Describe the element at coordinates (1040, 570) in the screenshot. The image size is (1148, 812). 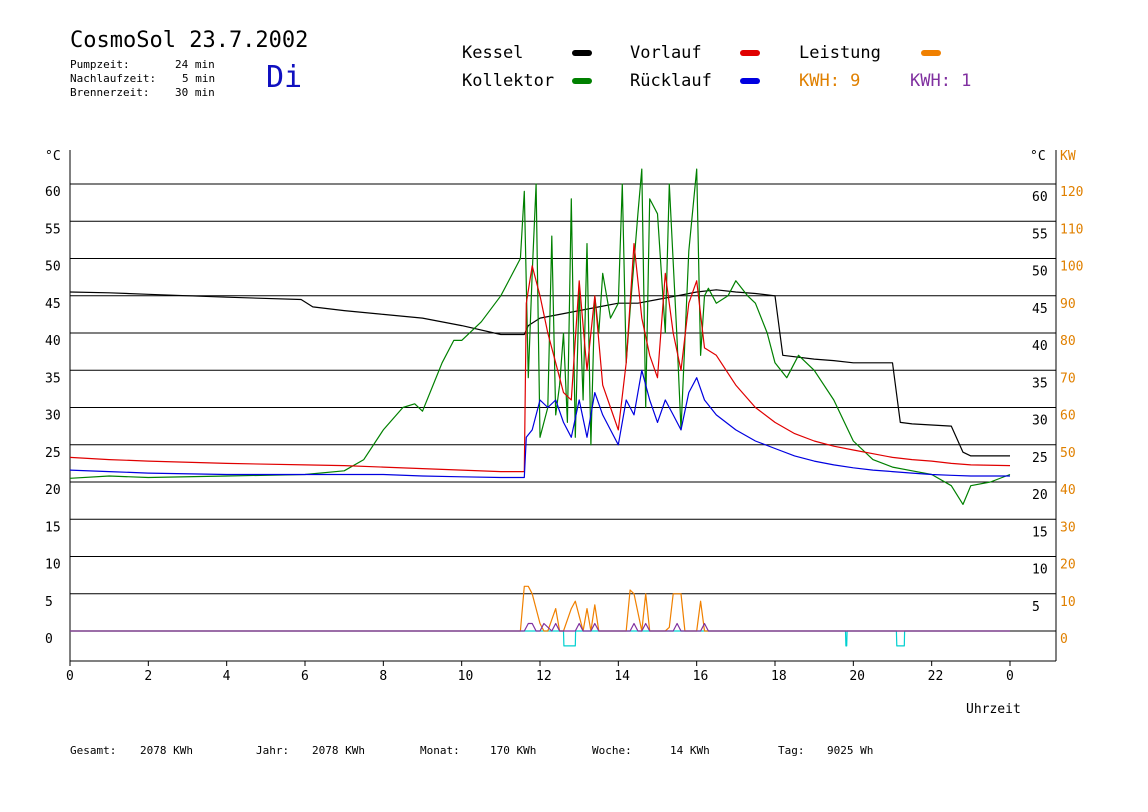
I see `y-tick-right-temp: 10` at that location.